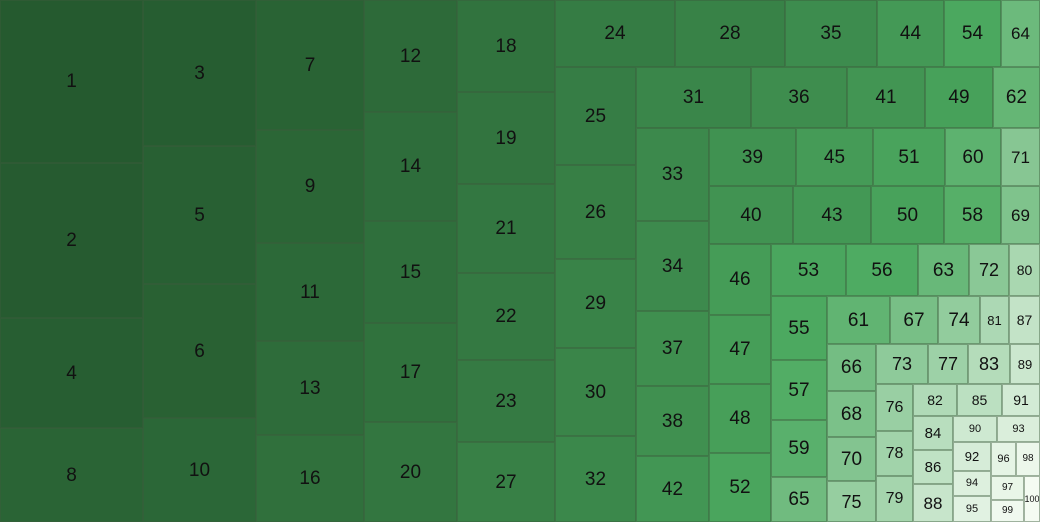 This screenshot has height=522, width=1040. What do you see at coordinates (506, 46) in the screenshot?
I see `treemap-tile-18: 18` at bounding box center [506, 46].